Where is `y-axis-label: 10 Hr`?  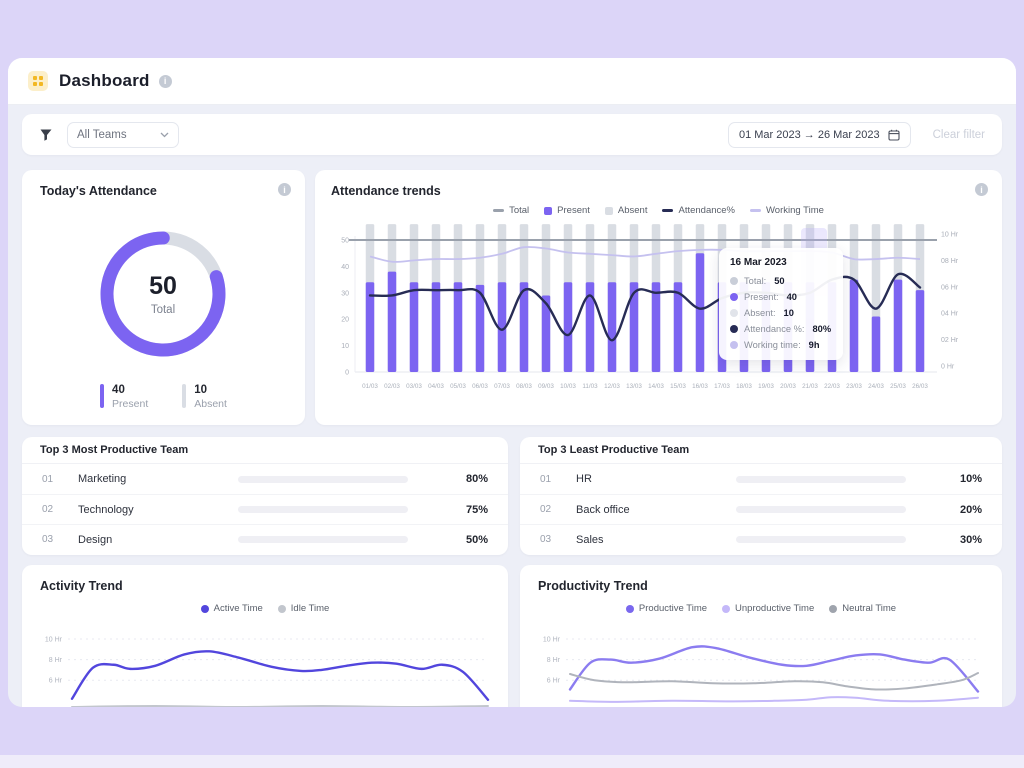 y-axis-label: 10 Hr is located at coordinates (54, 640).